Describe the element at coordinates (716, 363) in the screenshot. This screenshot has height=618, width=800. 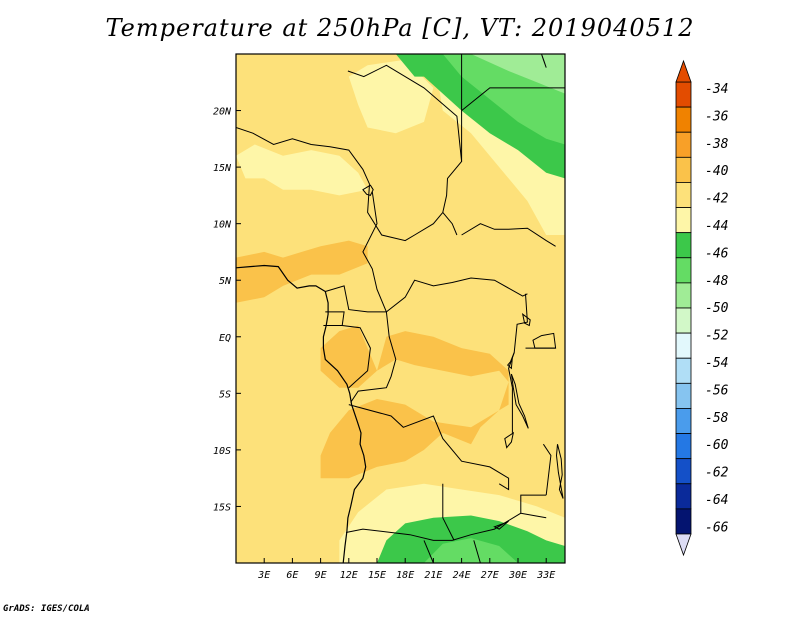
I see `colorbar-label-10: -54` at that location.